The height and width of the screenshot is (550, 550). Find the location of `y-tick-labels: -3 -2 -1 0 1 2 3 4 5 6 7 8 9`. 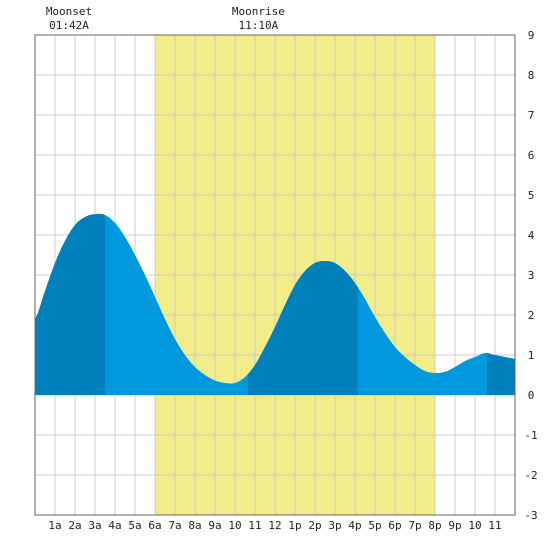

y-tick-labels: -3 -2 -1 0 1 2 3 4 5 6 7 8 9 is located at coordinates (530, 275).